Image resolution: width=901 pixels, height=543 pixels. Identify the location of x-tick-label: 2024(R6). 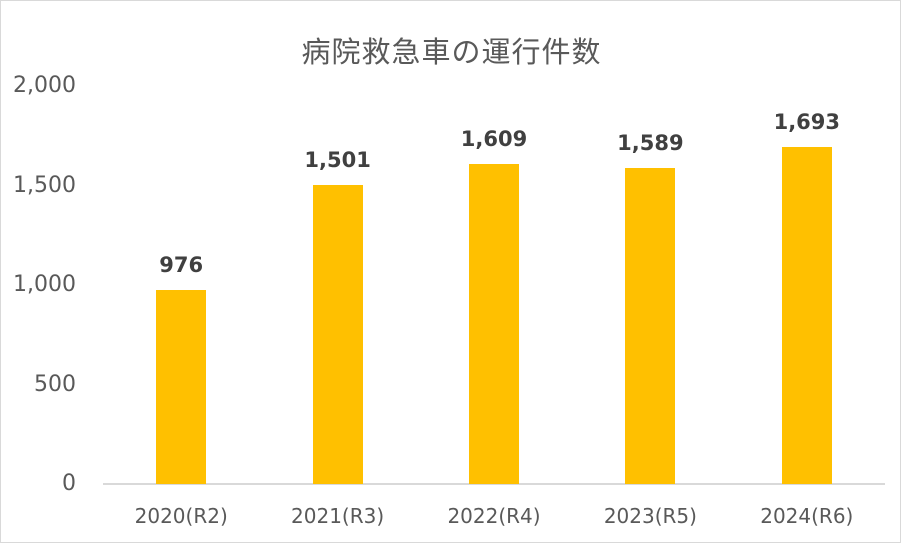
(807, 516).